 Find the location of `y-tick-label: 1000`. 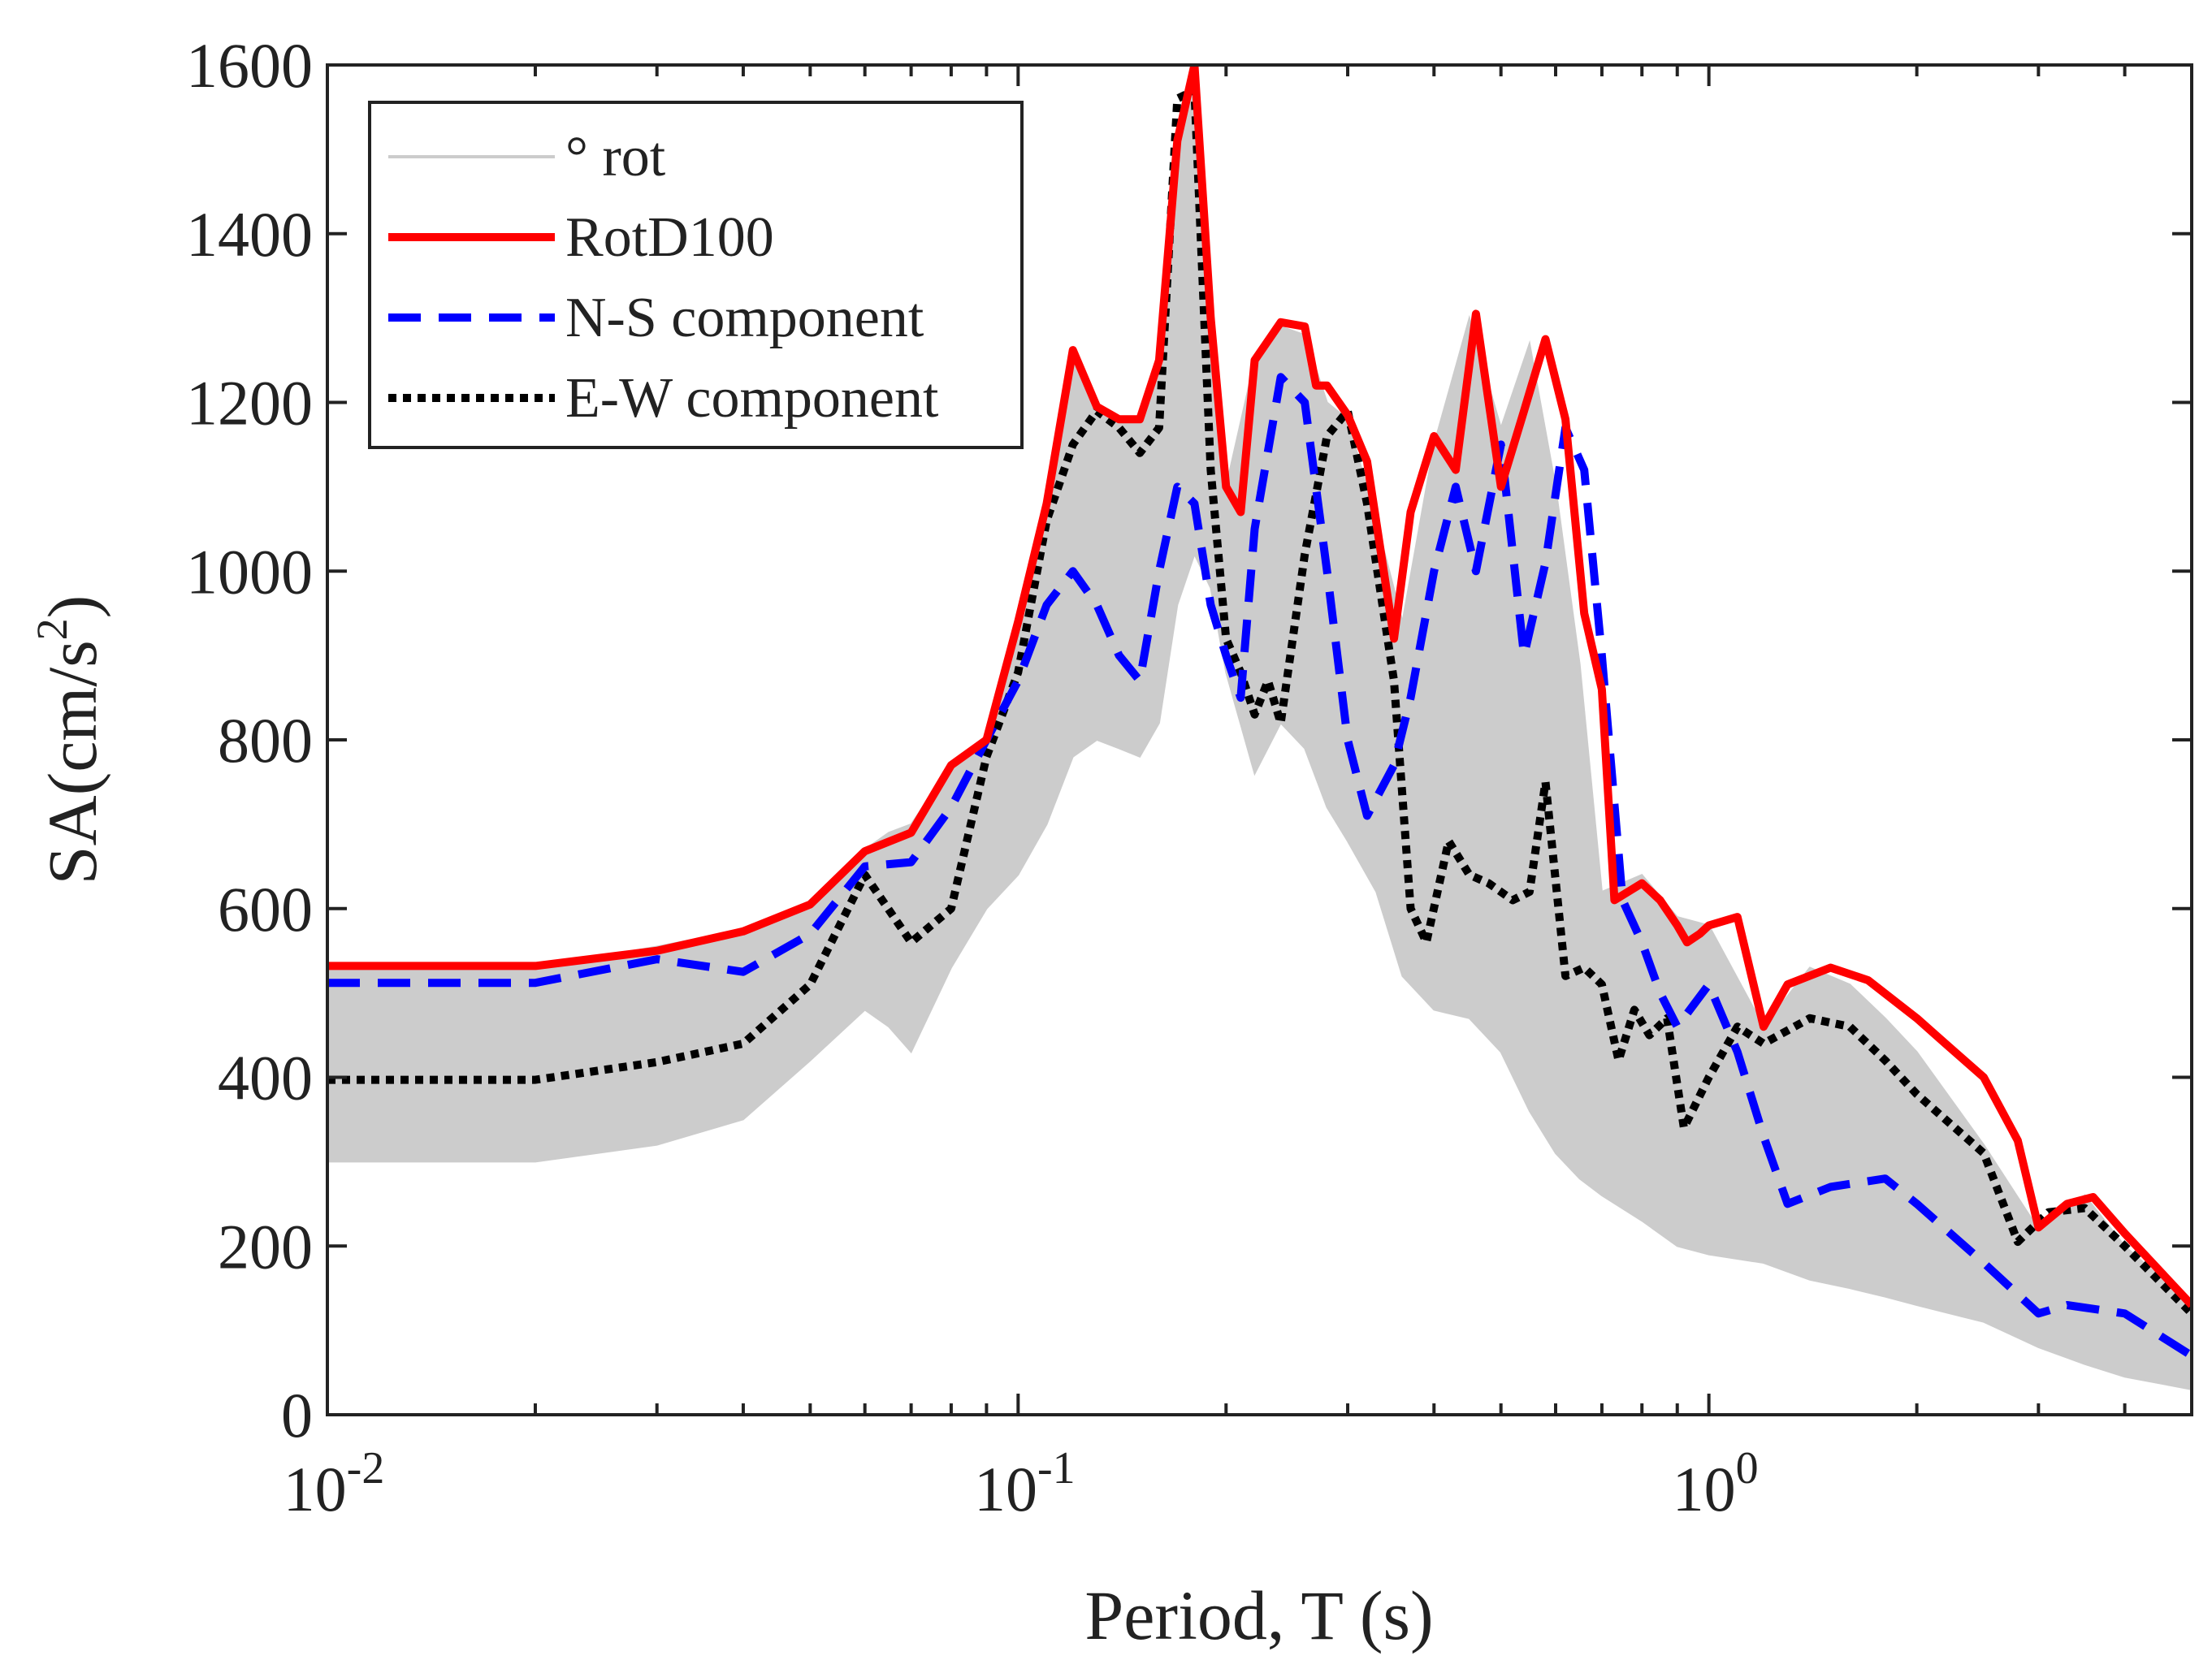

y-tick-label: 1000 is located at coordinates (249, 571).